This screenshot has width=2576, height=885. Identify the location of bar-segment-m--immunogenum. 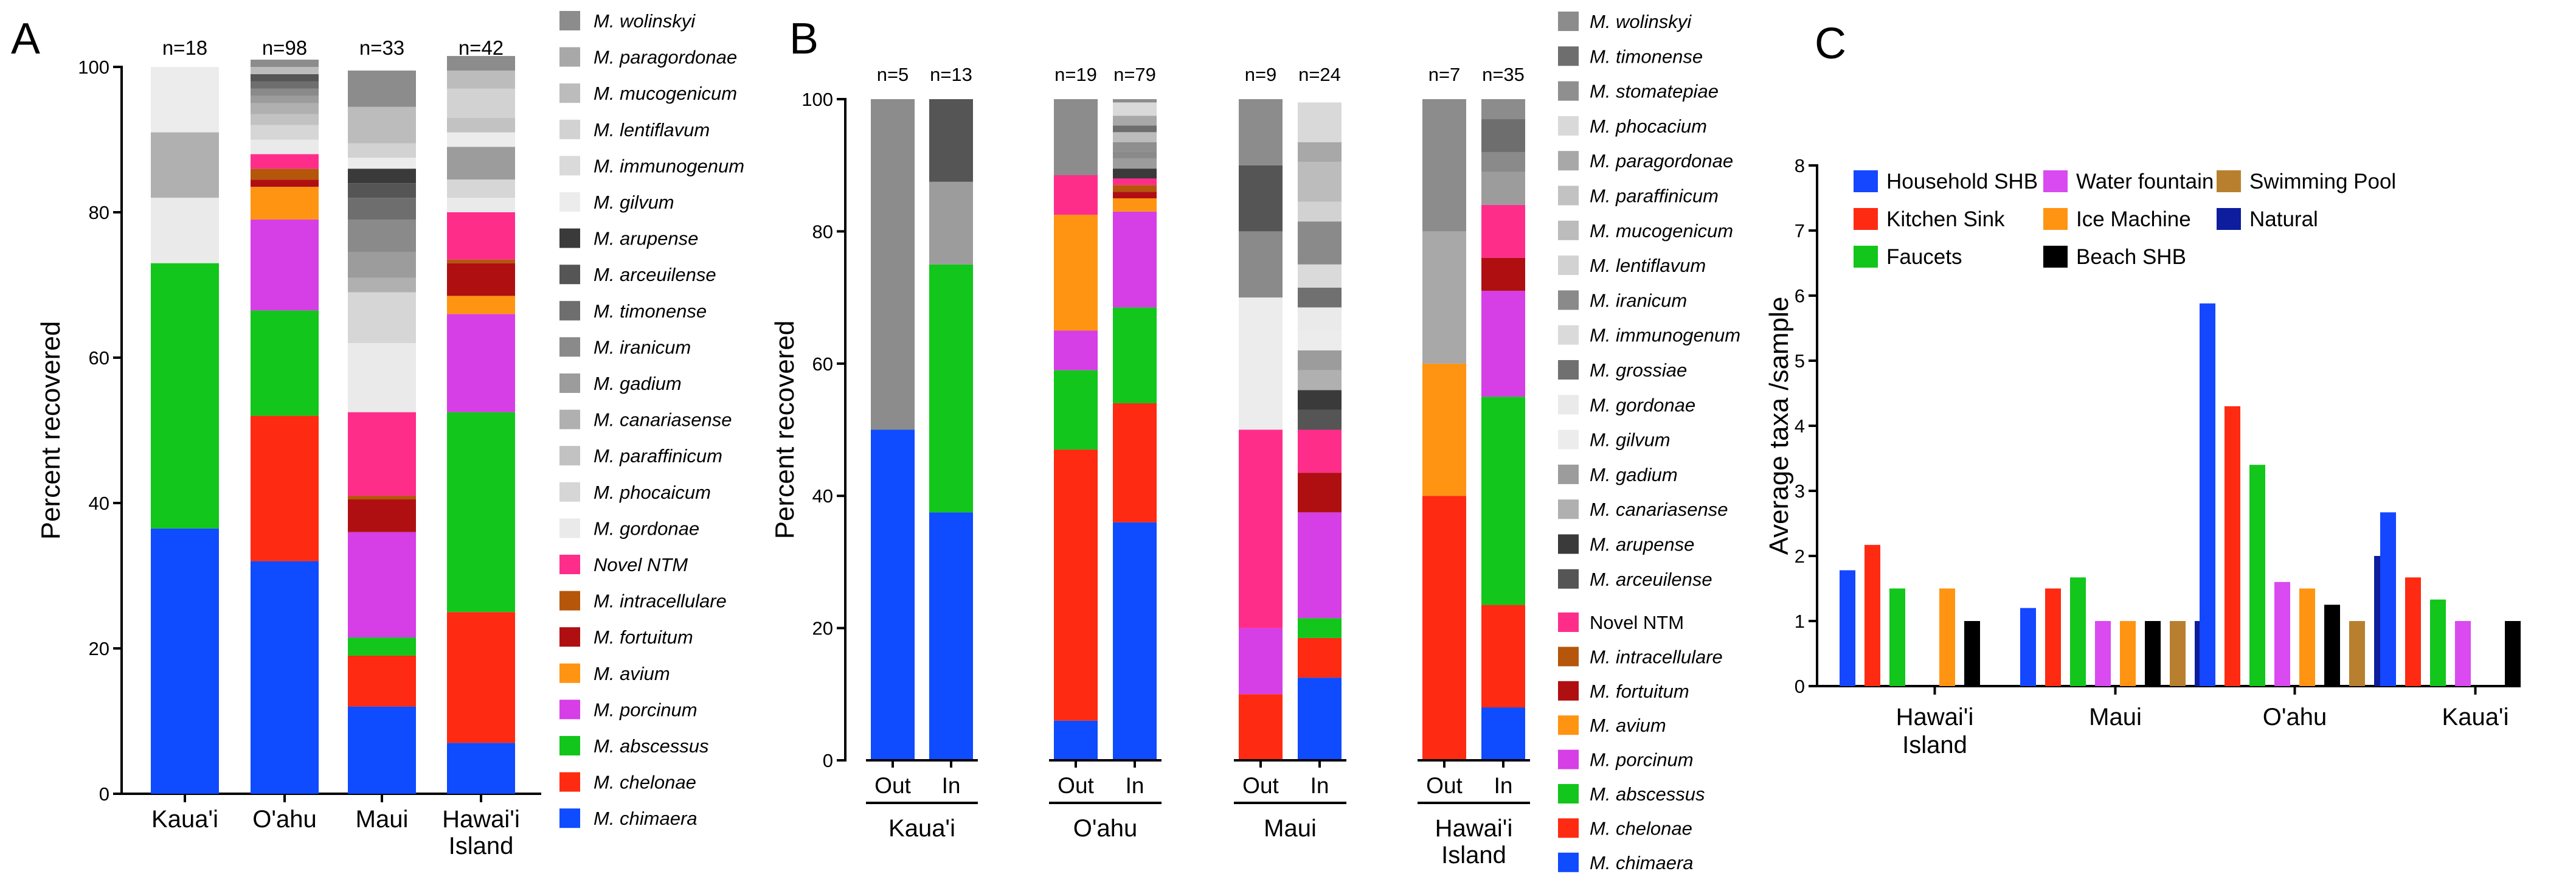
(1320, 276).